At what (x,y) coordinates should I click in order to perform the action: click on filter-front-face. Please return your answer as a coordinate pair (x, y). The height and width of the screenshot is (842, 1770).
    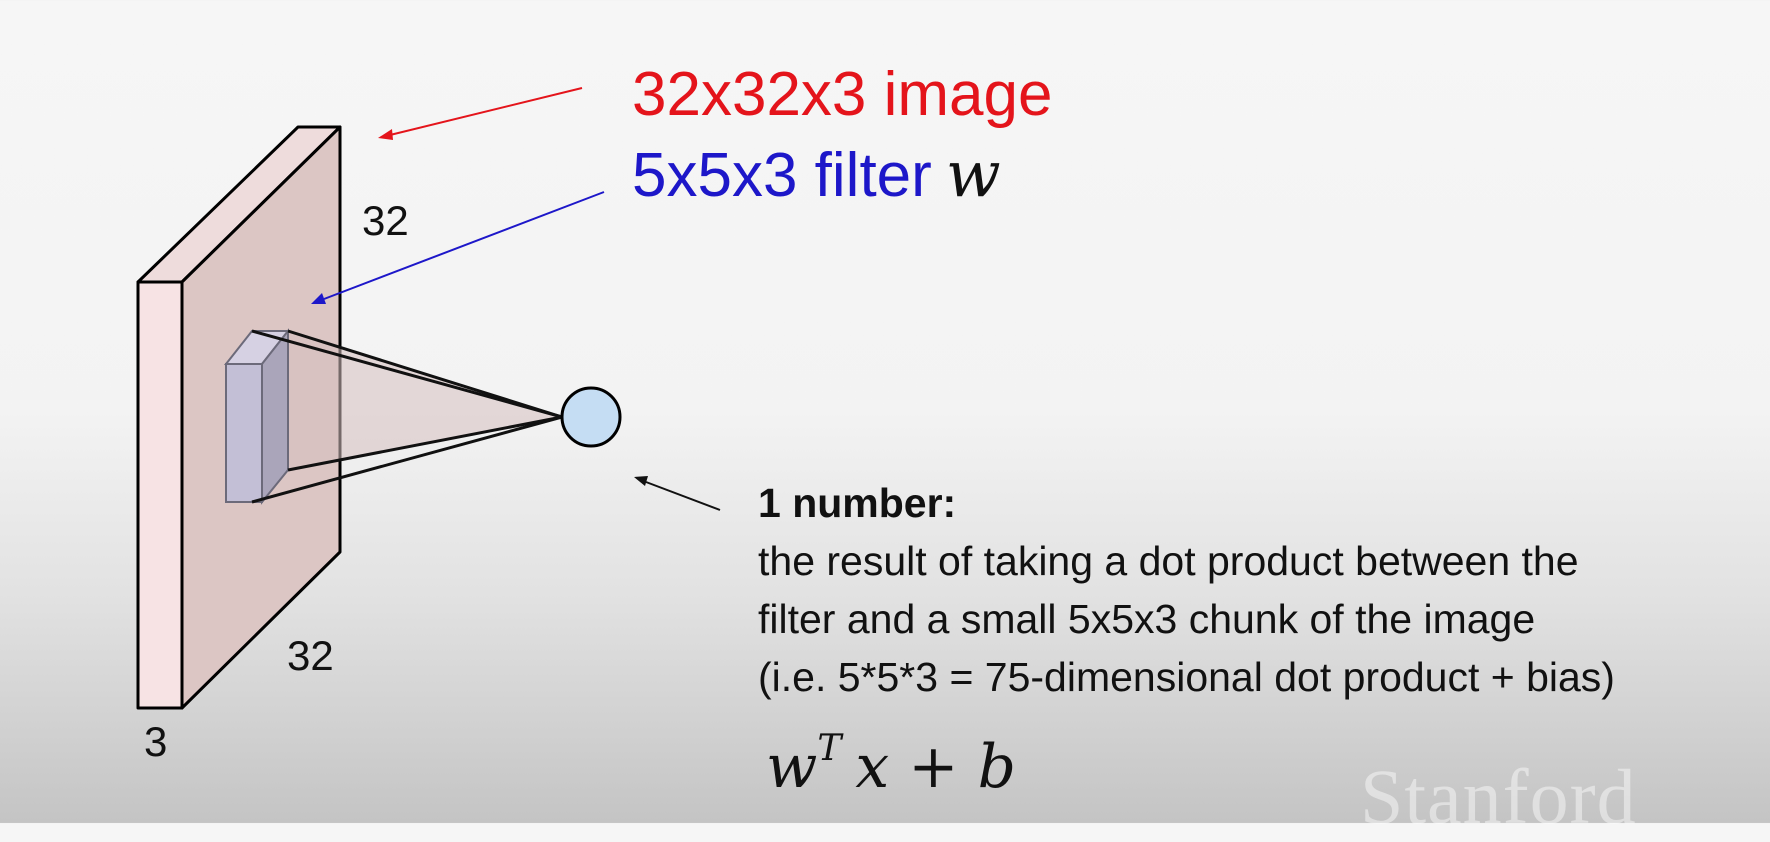
    Looking at the image, I should click on (244, 433).